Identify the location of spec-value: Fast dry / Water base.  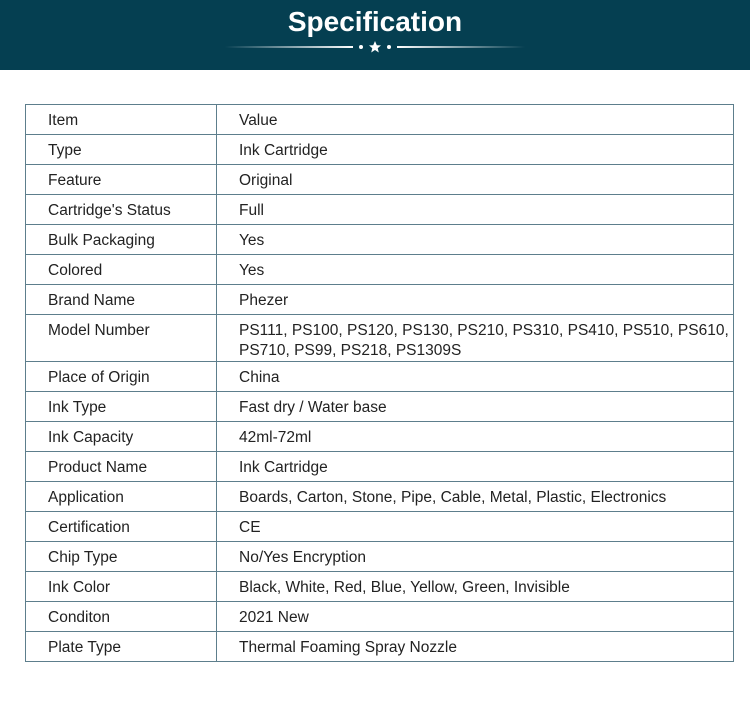
(475, 406).